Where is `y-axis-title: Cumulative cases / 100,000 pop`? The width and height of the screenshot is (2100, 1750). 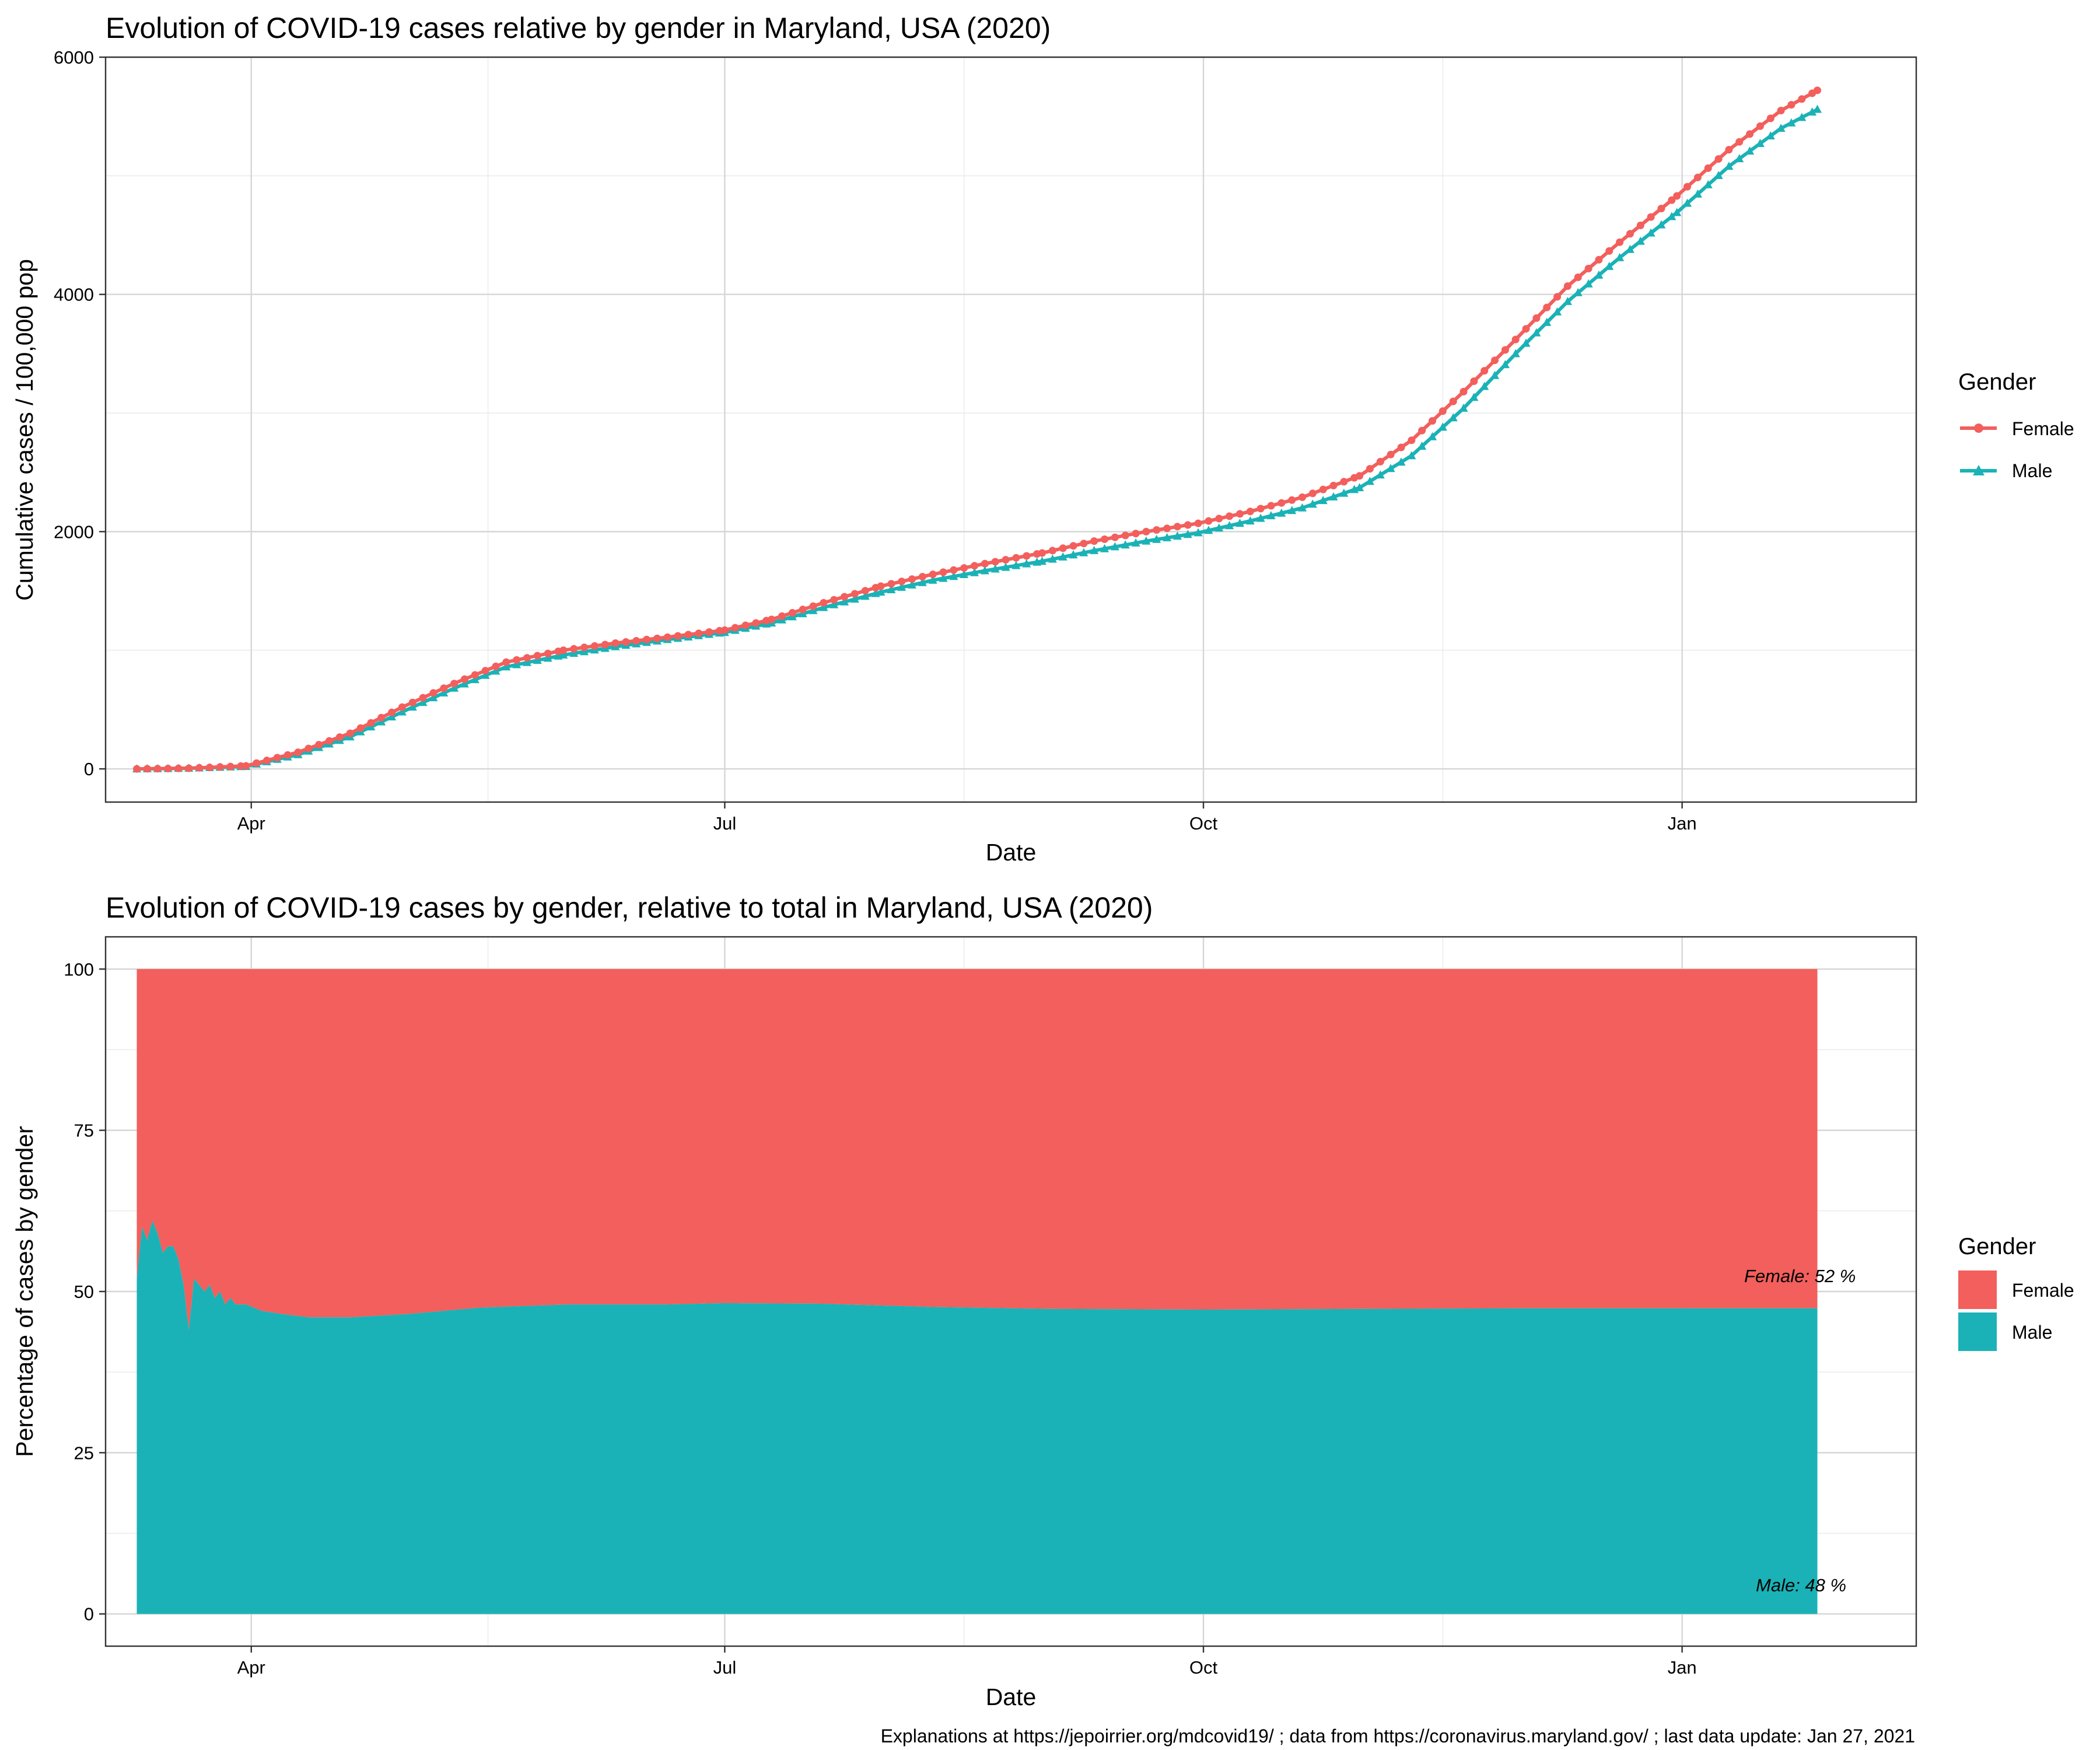 y-axis-title: Cumulative cases / 100,000 pop is located at coordinates (24, 430).